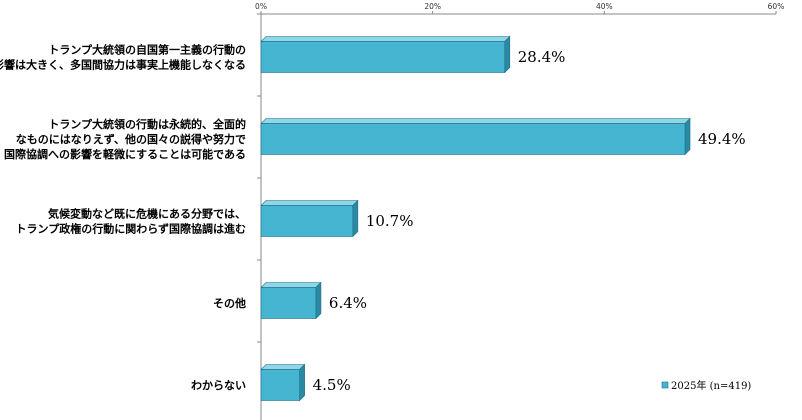 The height and width of the screenshot is (420, 802). What do you see at coordinates (125, 154) in the screenshot?
I see `category-label-line: 国際協調への影響を軽微にすることは可能である` at bounding box center [125, 154].